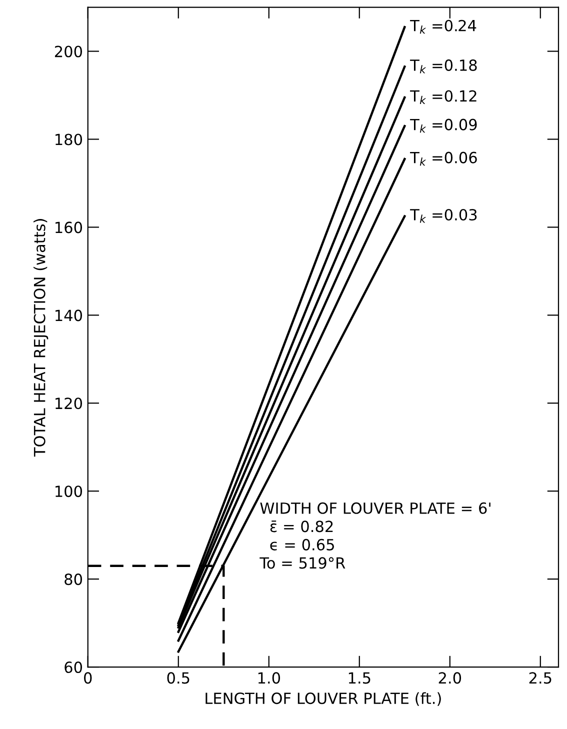 The height and width of the screenshot is (729, 567). I want to click on x-tick-label: 2.5, so click(540, 678).